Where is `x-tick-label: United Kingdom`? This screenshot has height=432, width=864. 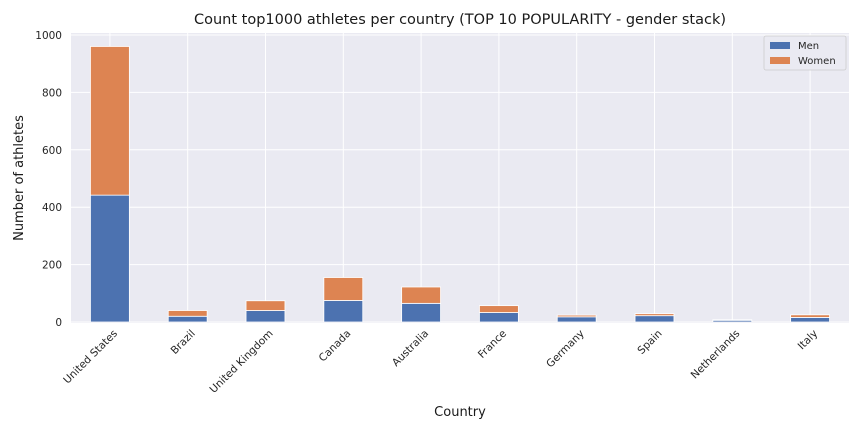
x-tick-label: United Kingdom is located at coordinates (242, 362).